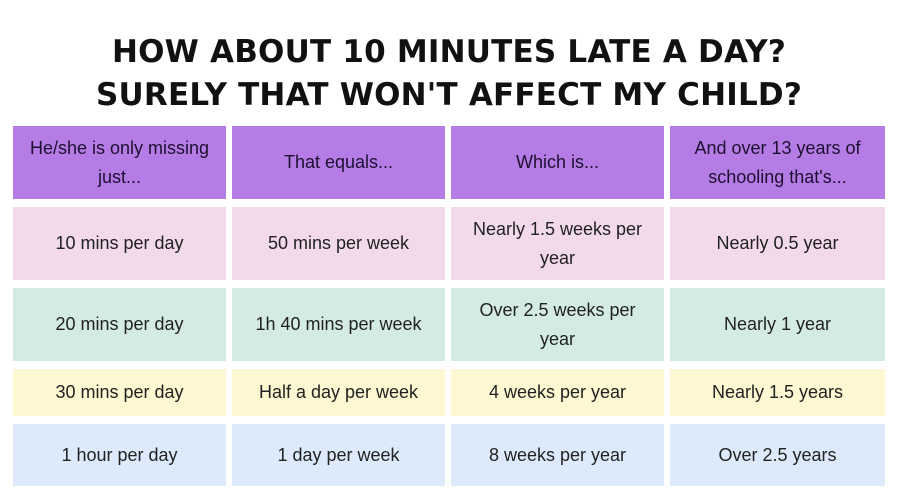 The width and height of the screenshot is (898, 501). What do you see at coordinates (338, 243) in the screenshot?
I see `table-cell: 50 mins per week` at bounding box center [338, 243].